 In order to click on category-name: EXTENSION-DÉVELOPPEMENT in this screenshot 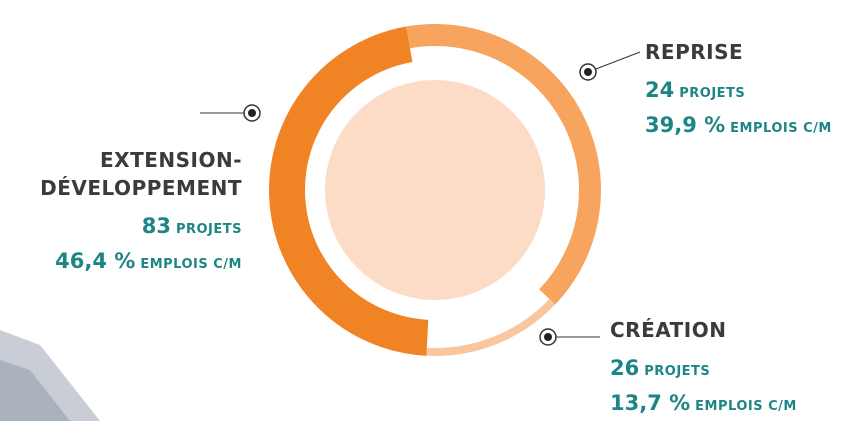, I will do `click(121, 174)`.